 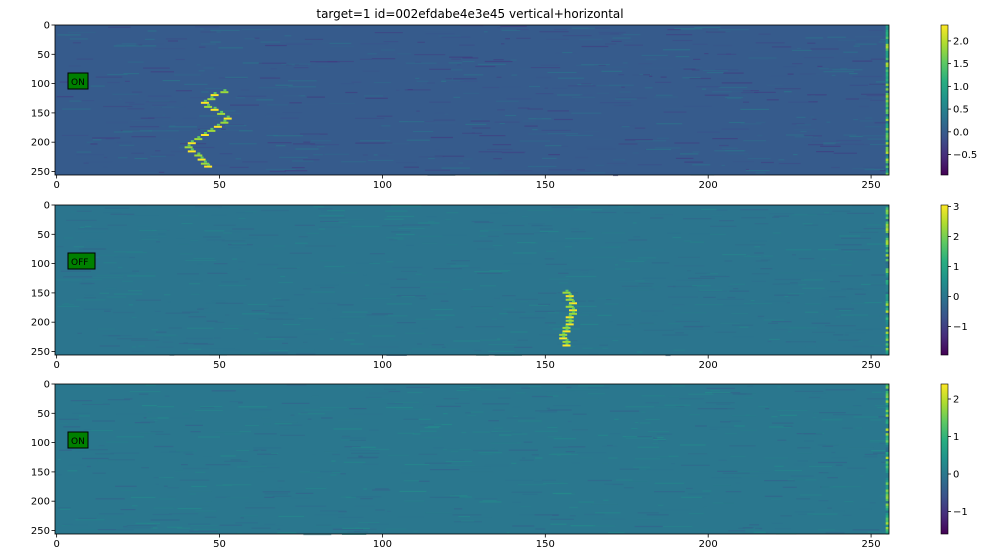 What do you see at coordinates (708, 544) in the screenshot?
I see `x-tick-label: 200` at bounding box center [708, 544].